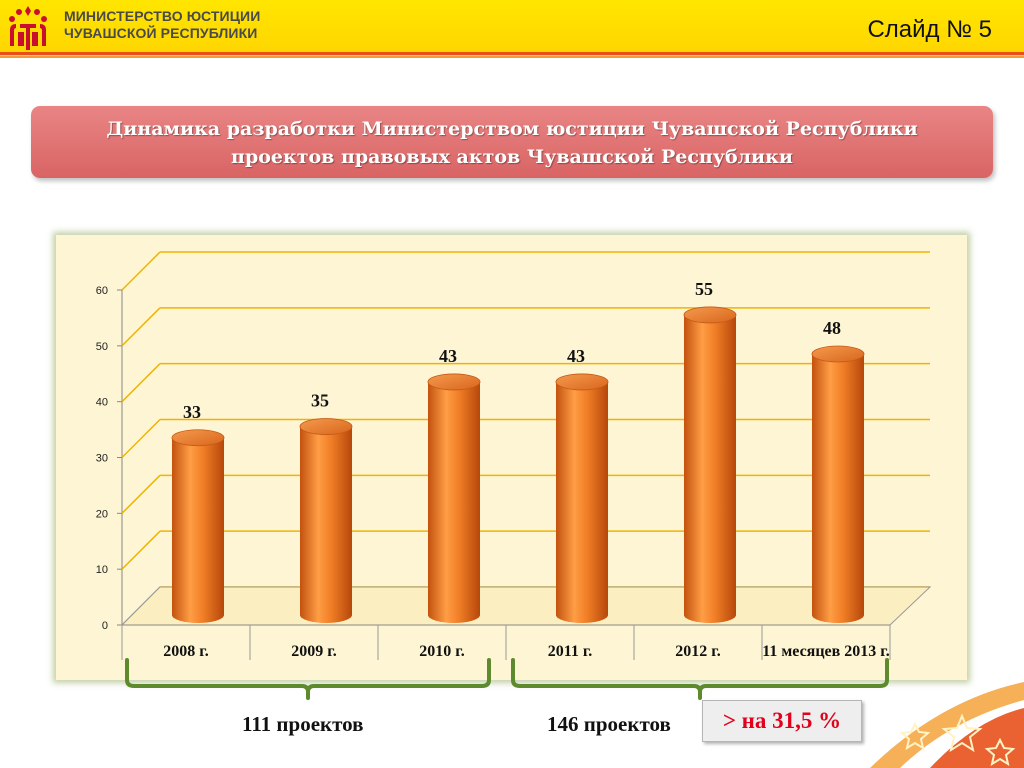 The image size is (1024, 768). I want to click on data-label: 48, so click(832, 328).